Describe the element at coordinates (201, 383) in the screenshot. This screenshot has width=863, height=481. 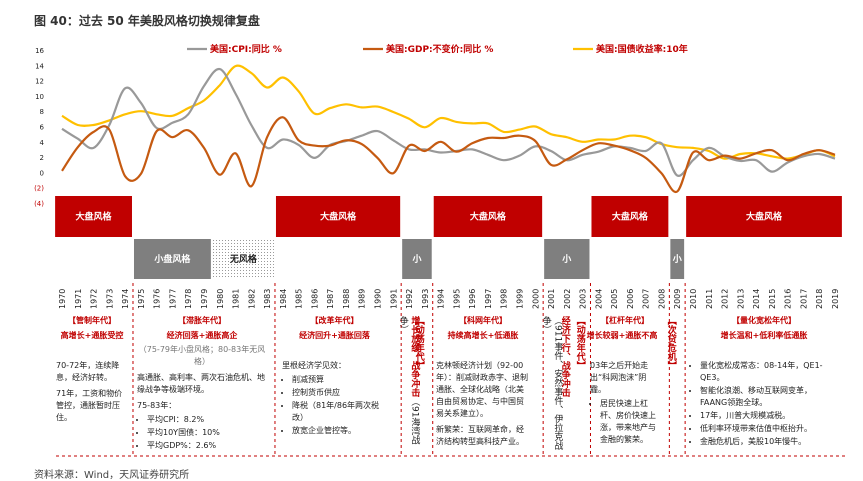
I see `era-text: 高通胀、高利率、两次石油危机、地缘战争等极端环境。` at that location.